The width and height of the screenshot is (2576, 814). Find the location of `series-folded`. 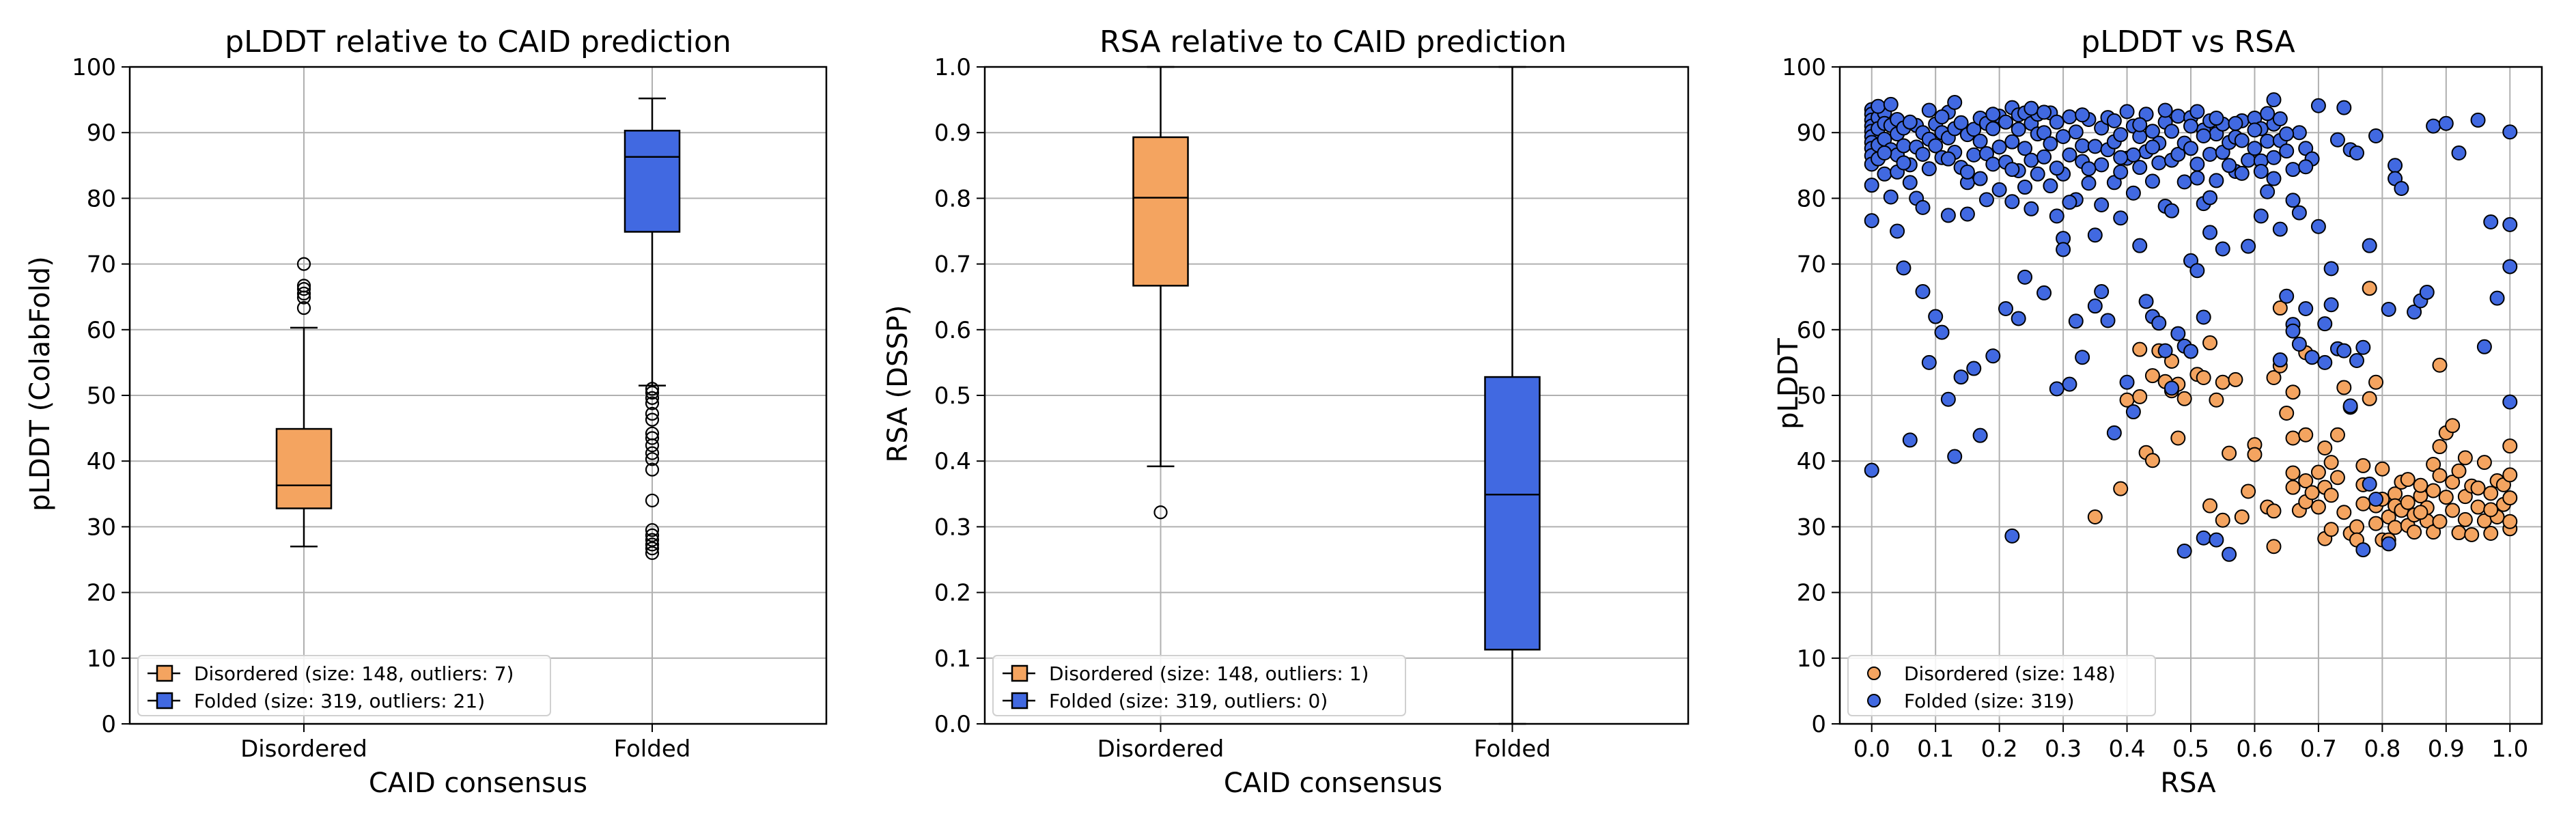

series-folded is located at coordinates (2191, 327).